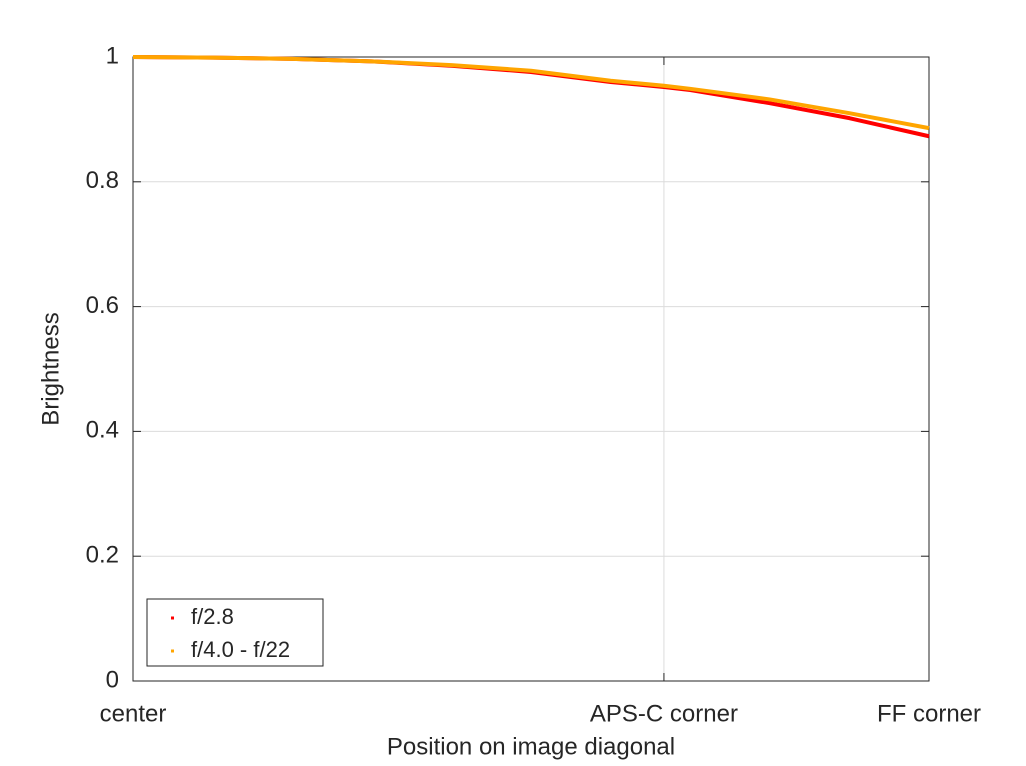 Image resolution: width=1026 pixels, height=766 pixels. Describe the element at coordinates (212, 616) in the screenshot. I see `legend-label: f/2.8` at that location.